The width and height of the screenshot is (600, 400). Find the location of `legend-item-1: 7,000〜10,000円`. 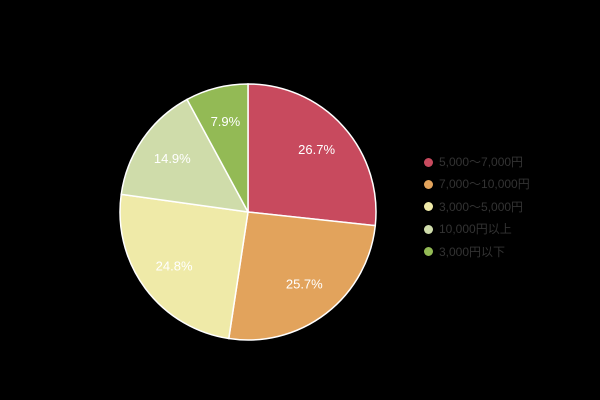

legend-item-1: 7,000〜10,000円 is located at coordinates (477, 184).